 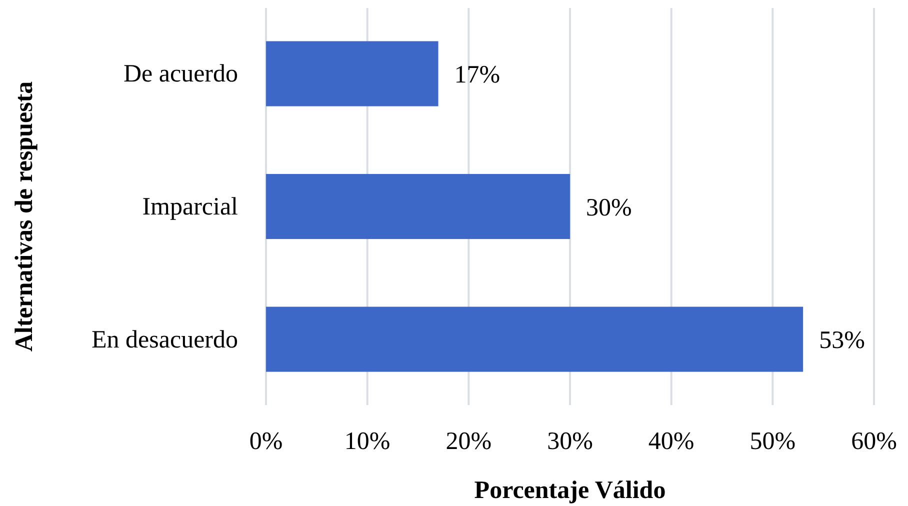 What do you see at coordinates (477, 74) in the screenshot?
I see `data-label: 17%` at bounding box center [477, 74].